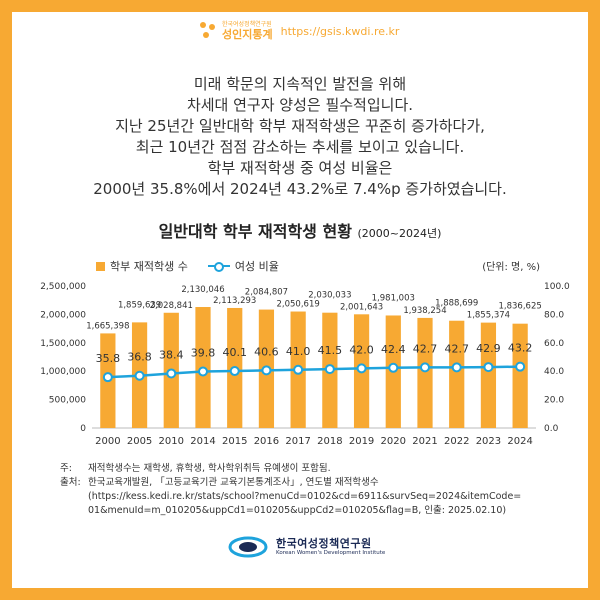 This screenshot has width=600, height=600. Describe the element at coordinates (314, 372) in the screenshot. I see `ratio-line` at that location.